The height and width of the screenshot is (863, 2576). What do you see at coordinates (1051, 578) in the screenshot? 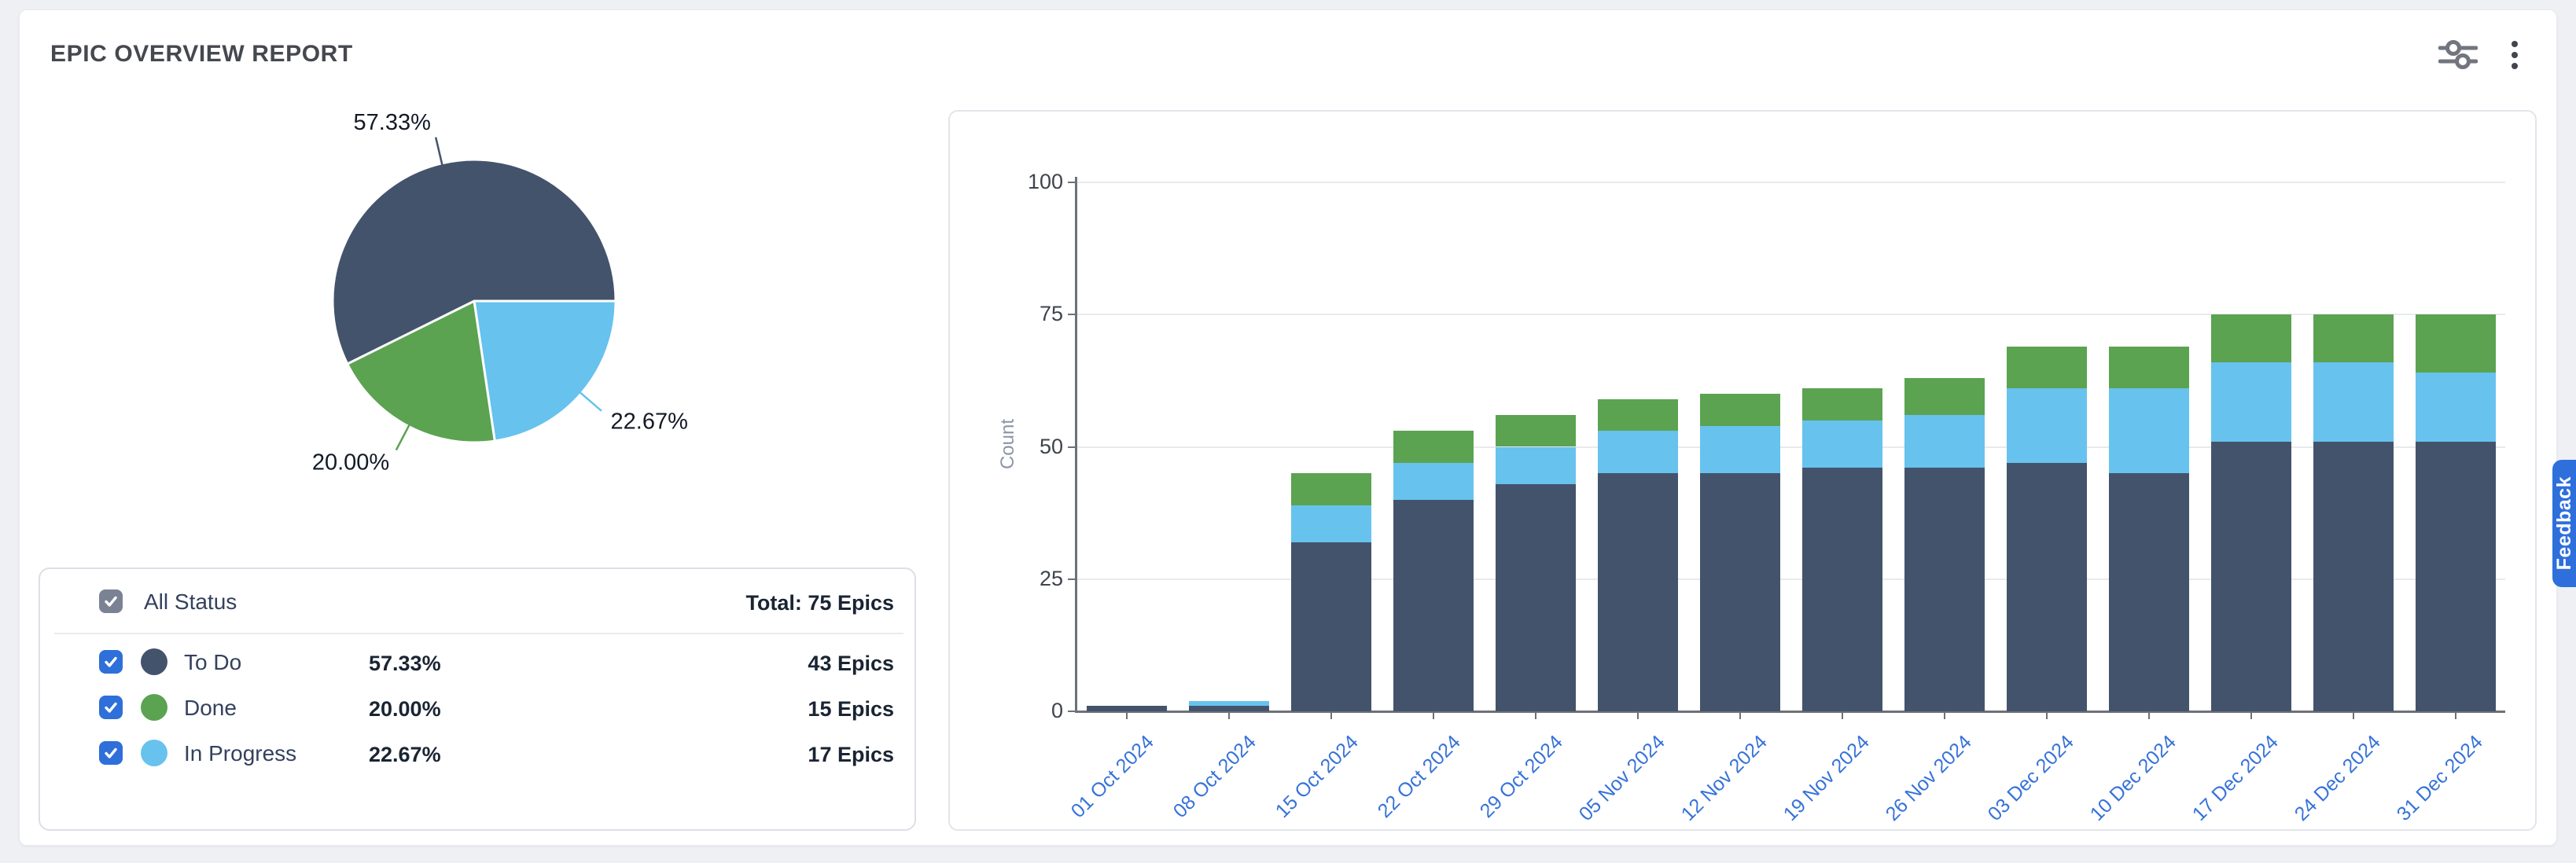
I see `y-axis-label-25: 25` at bounding box center [1051, 578].